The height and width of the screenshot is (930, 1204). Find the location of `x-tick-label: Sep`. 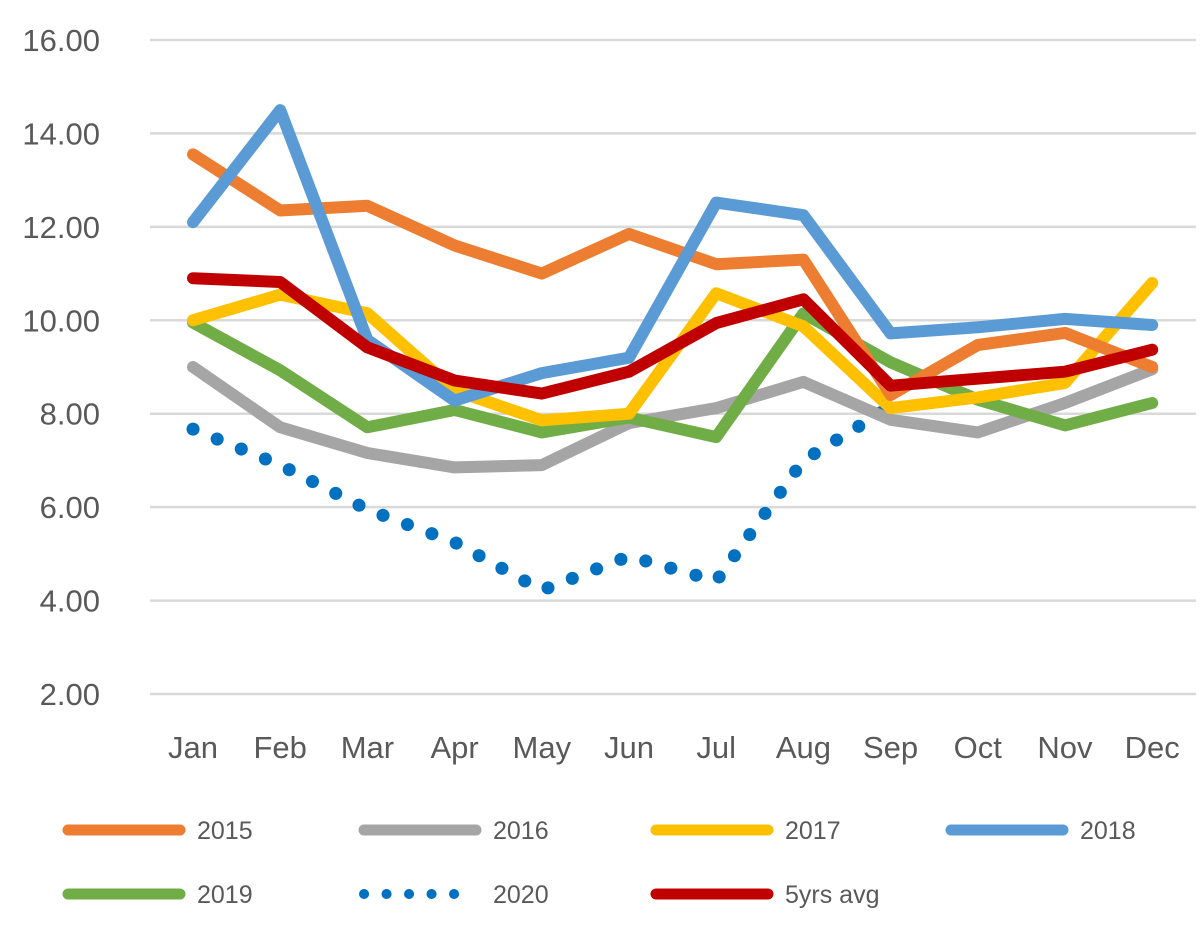

x-tick-label: Sep is located at coordinates (890, 747).